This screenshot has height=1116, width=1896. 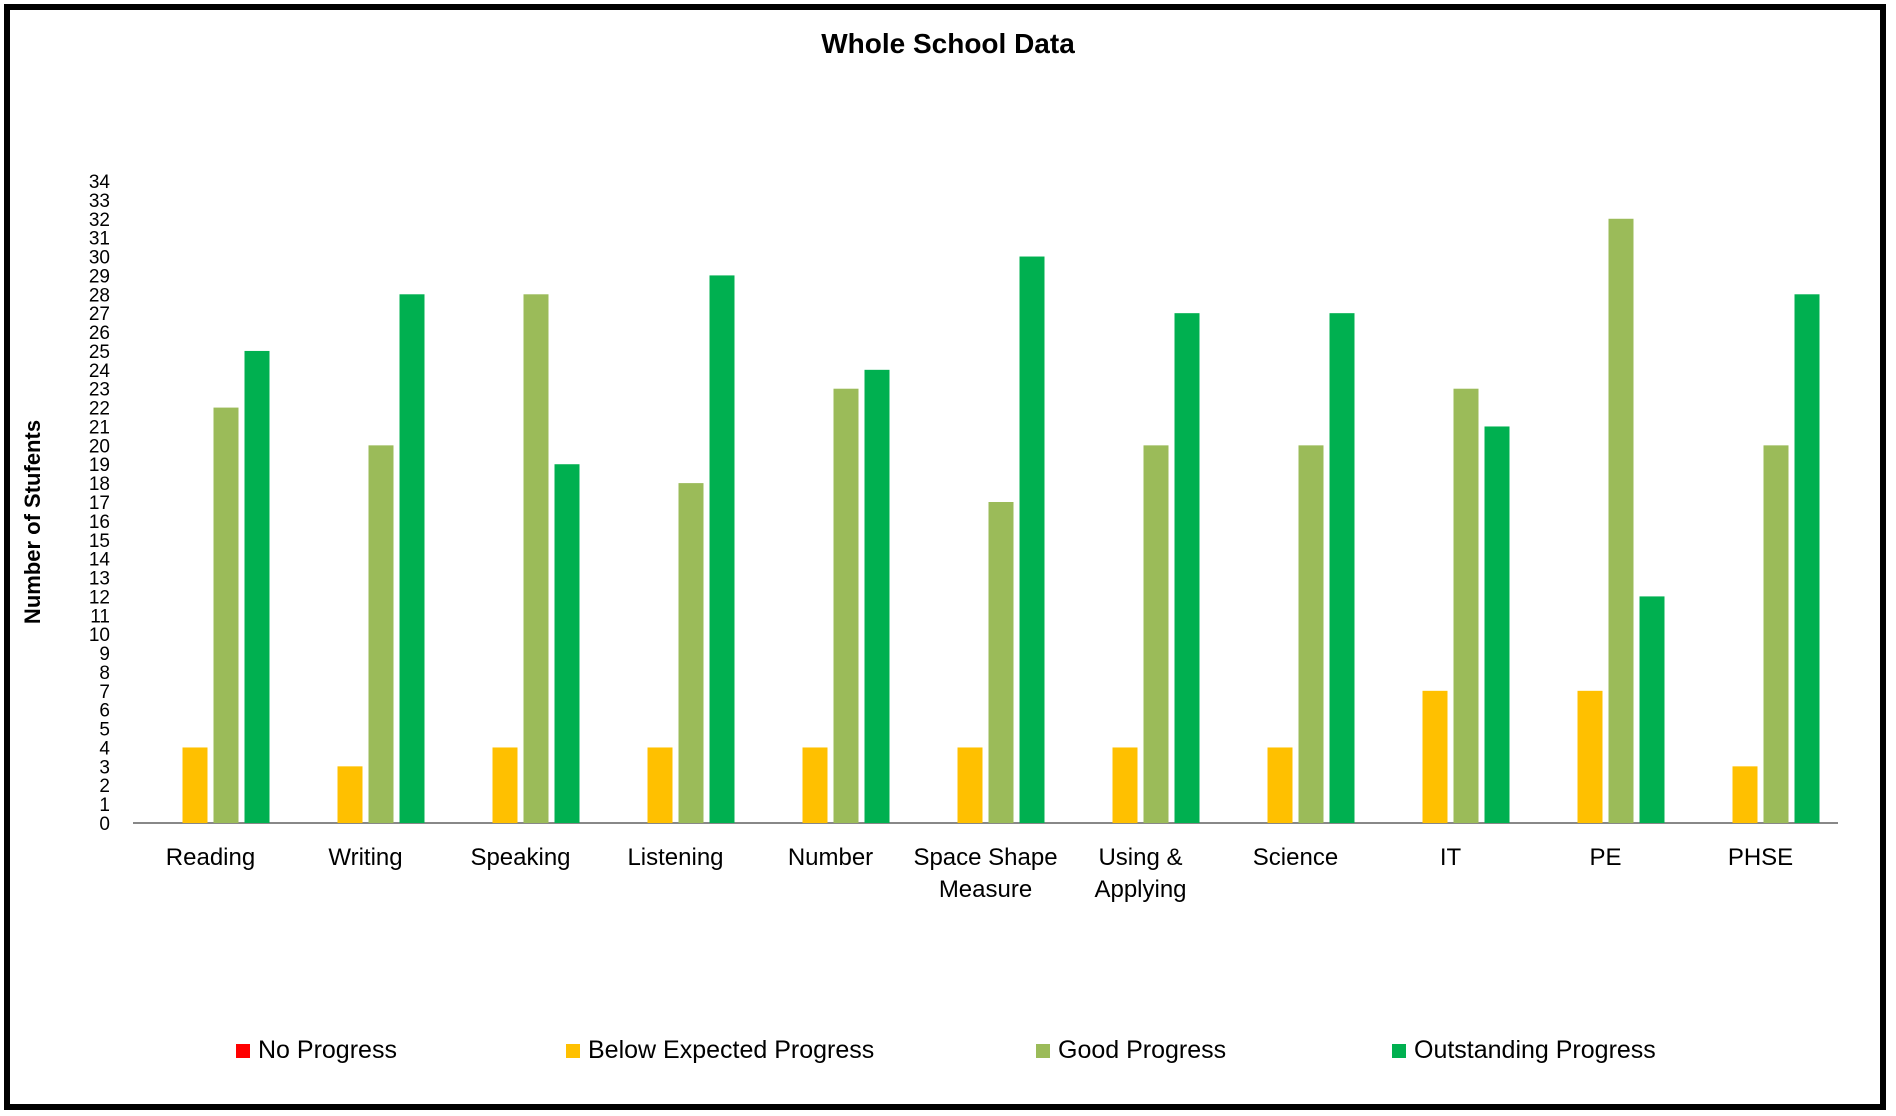 What do you see at coordinates (1535, 1050) in the screenshot?
I see `legend-label: Outstanding Progress` at bounding box center [1535, 1050].